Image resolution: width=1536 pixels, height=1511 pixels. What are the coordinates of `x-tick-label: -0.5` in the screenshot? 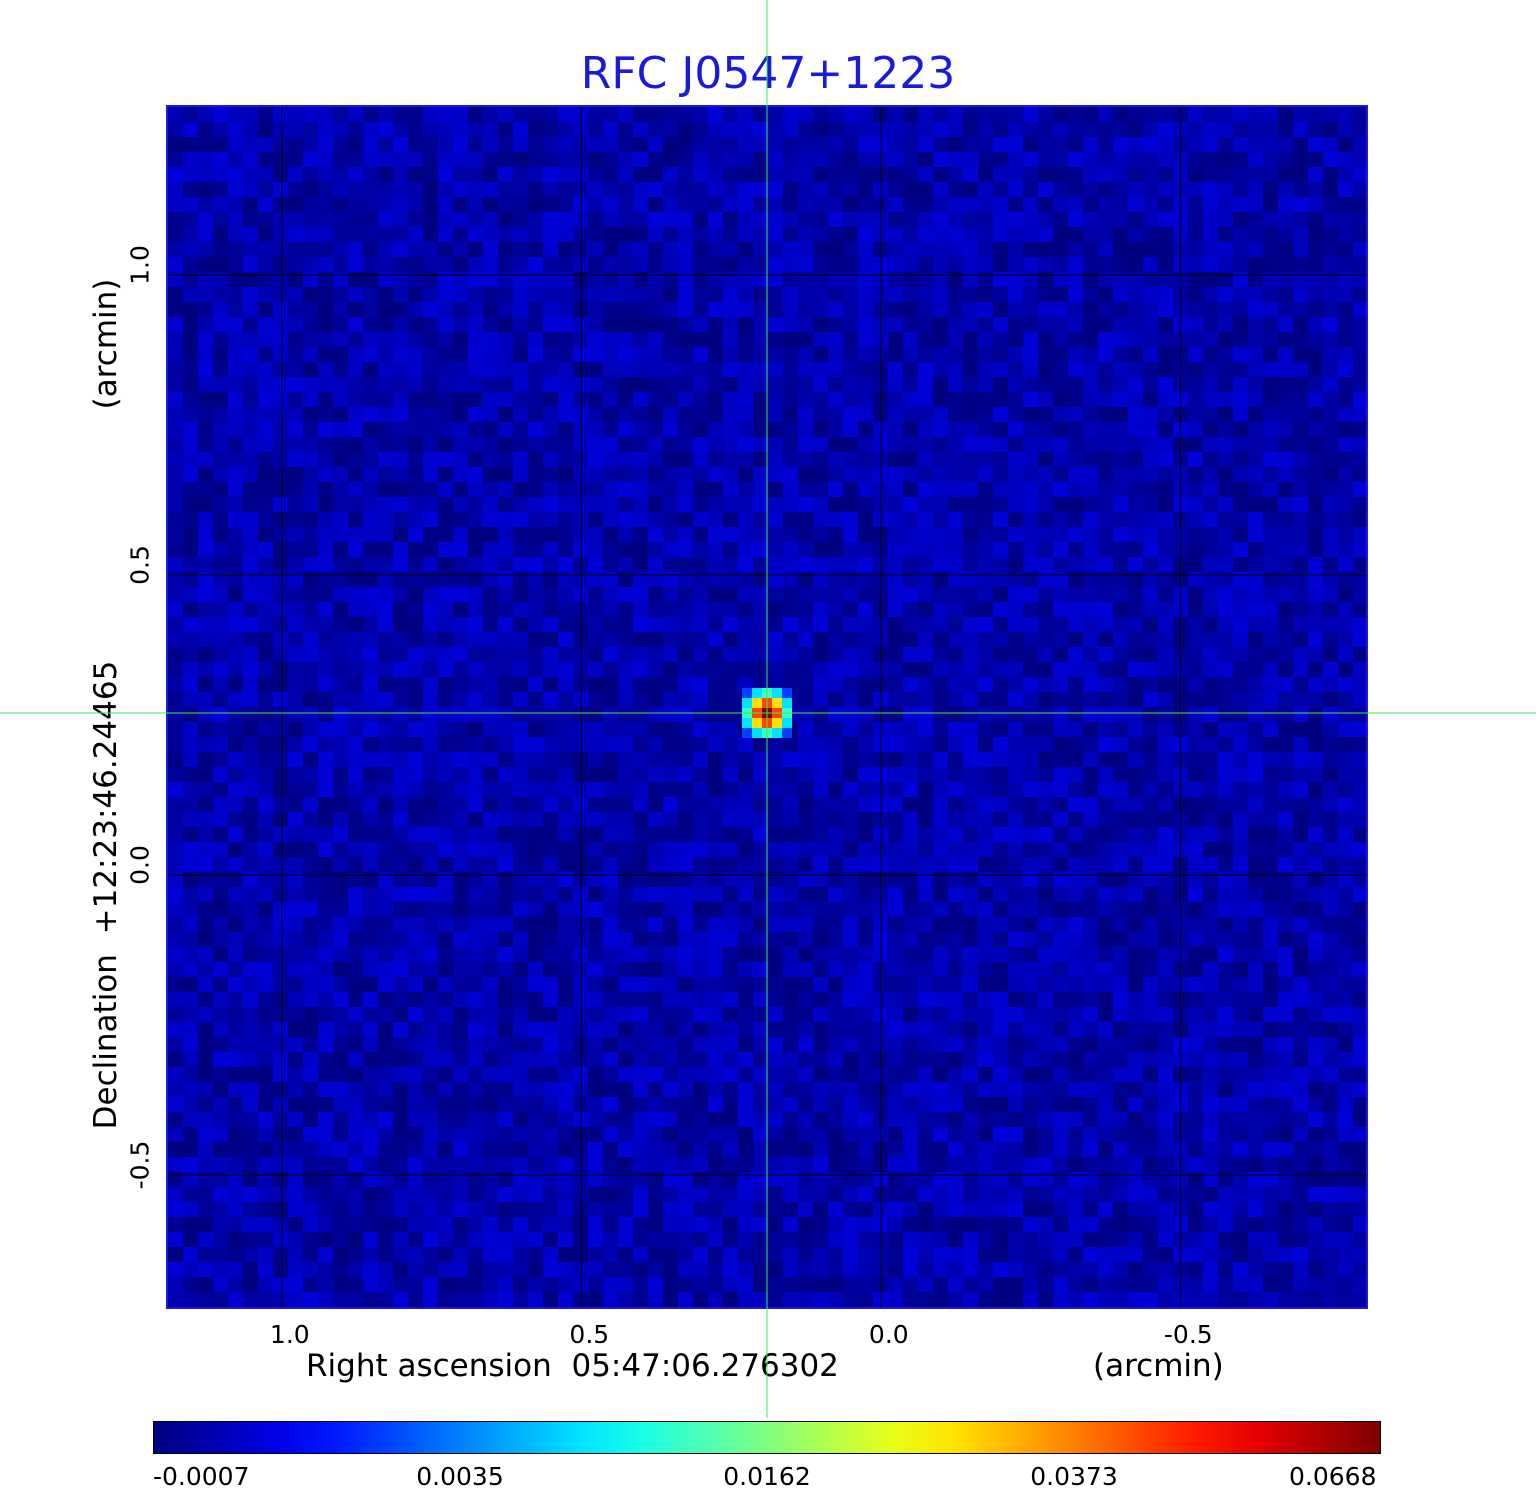 It's located at (1188, 1334).